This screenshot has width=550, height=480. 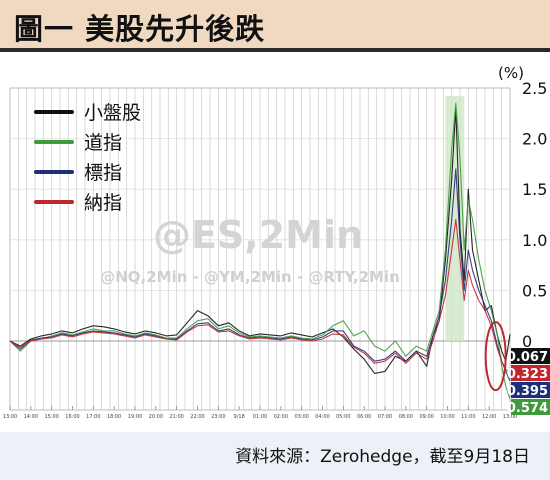 I want to click on end-label-value: 0.067, so click(x=527, y=357).